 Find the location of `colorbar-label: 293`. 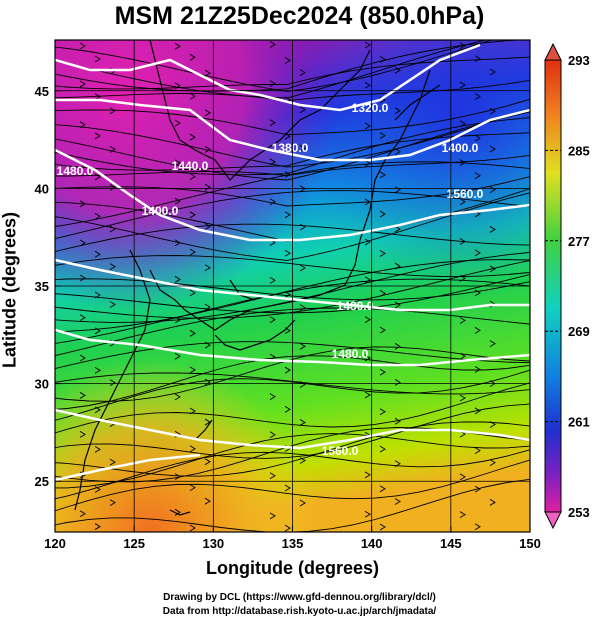

colorbar-label: 293 is located at coordinates (579, 60).